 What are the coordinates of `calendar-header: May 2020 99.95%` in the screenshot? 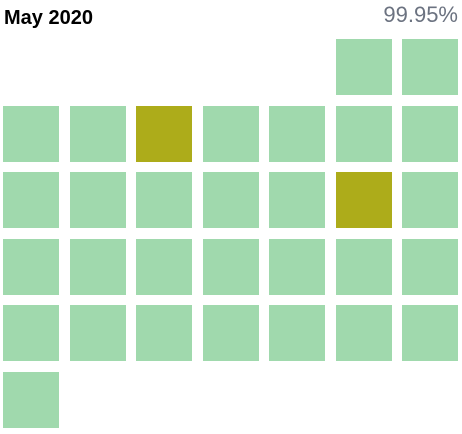 It's located at (231, 17).